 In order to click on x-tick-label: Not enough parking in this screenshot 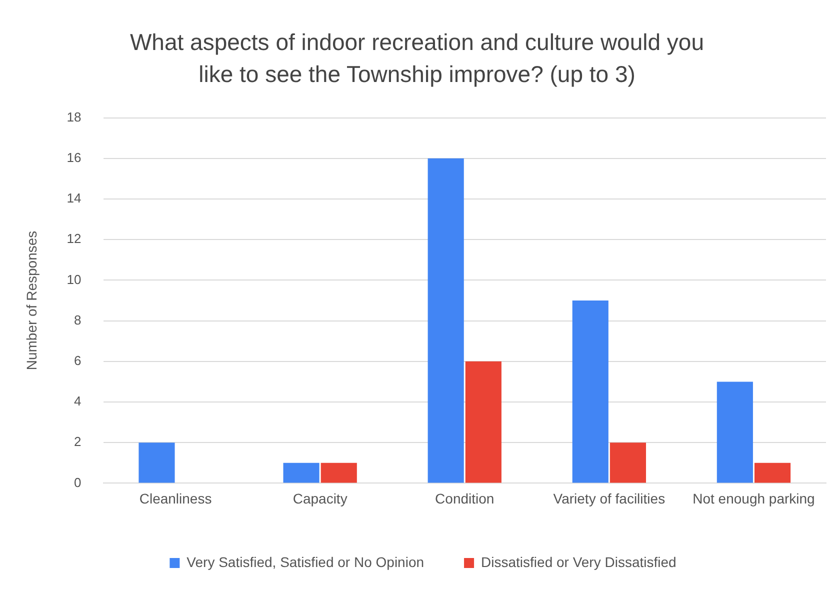, I will do `click(753, 498)`.